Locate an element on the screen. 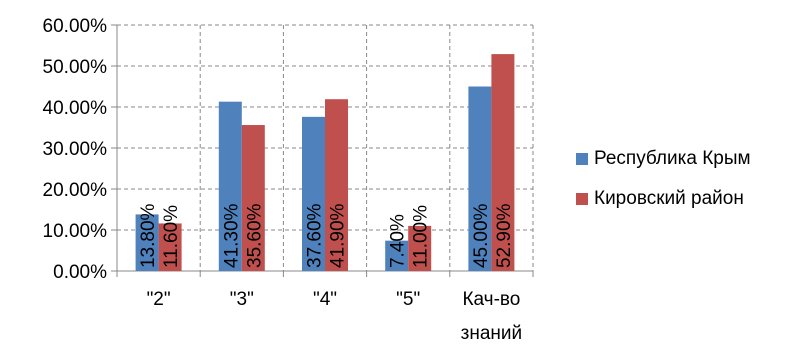  y-tick-label: 60.00% is located at coordinates (75, 26).